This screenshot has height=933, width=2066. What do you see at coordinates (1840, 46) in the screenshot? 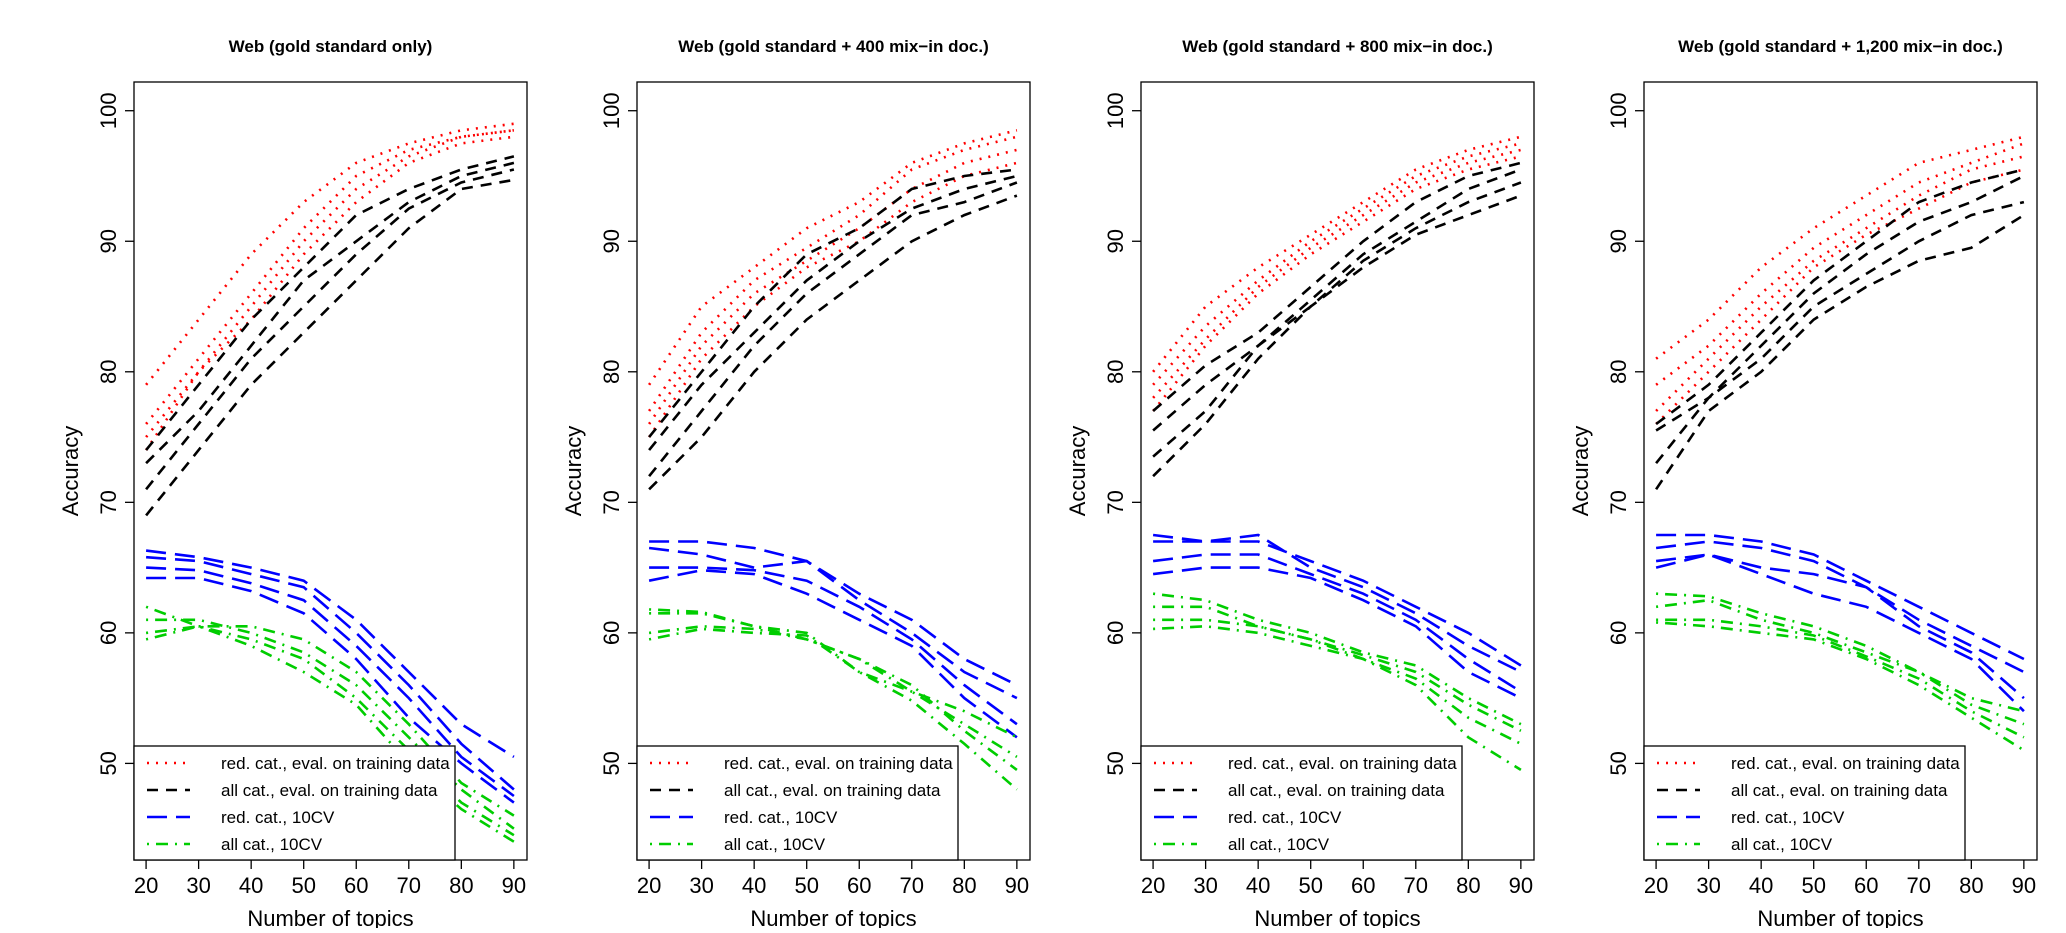
I see `panel-title: Web (gold standard + 1,200 mix−in doc.)` at bounding box center [1840, 46].